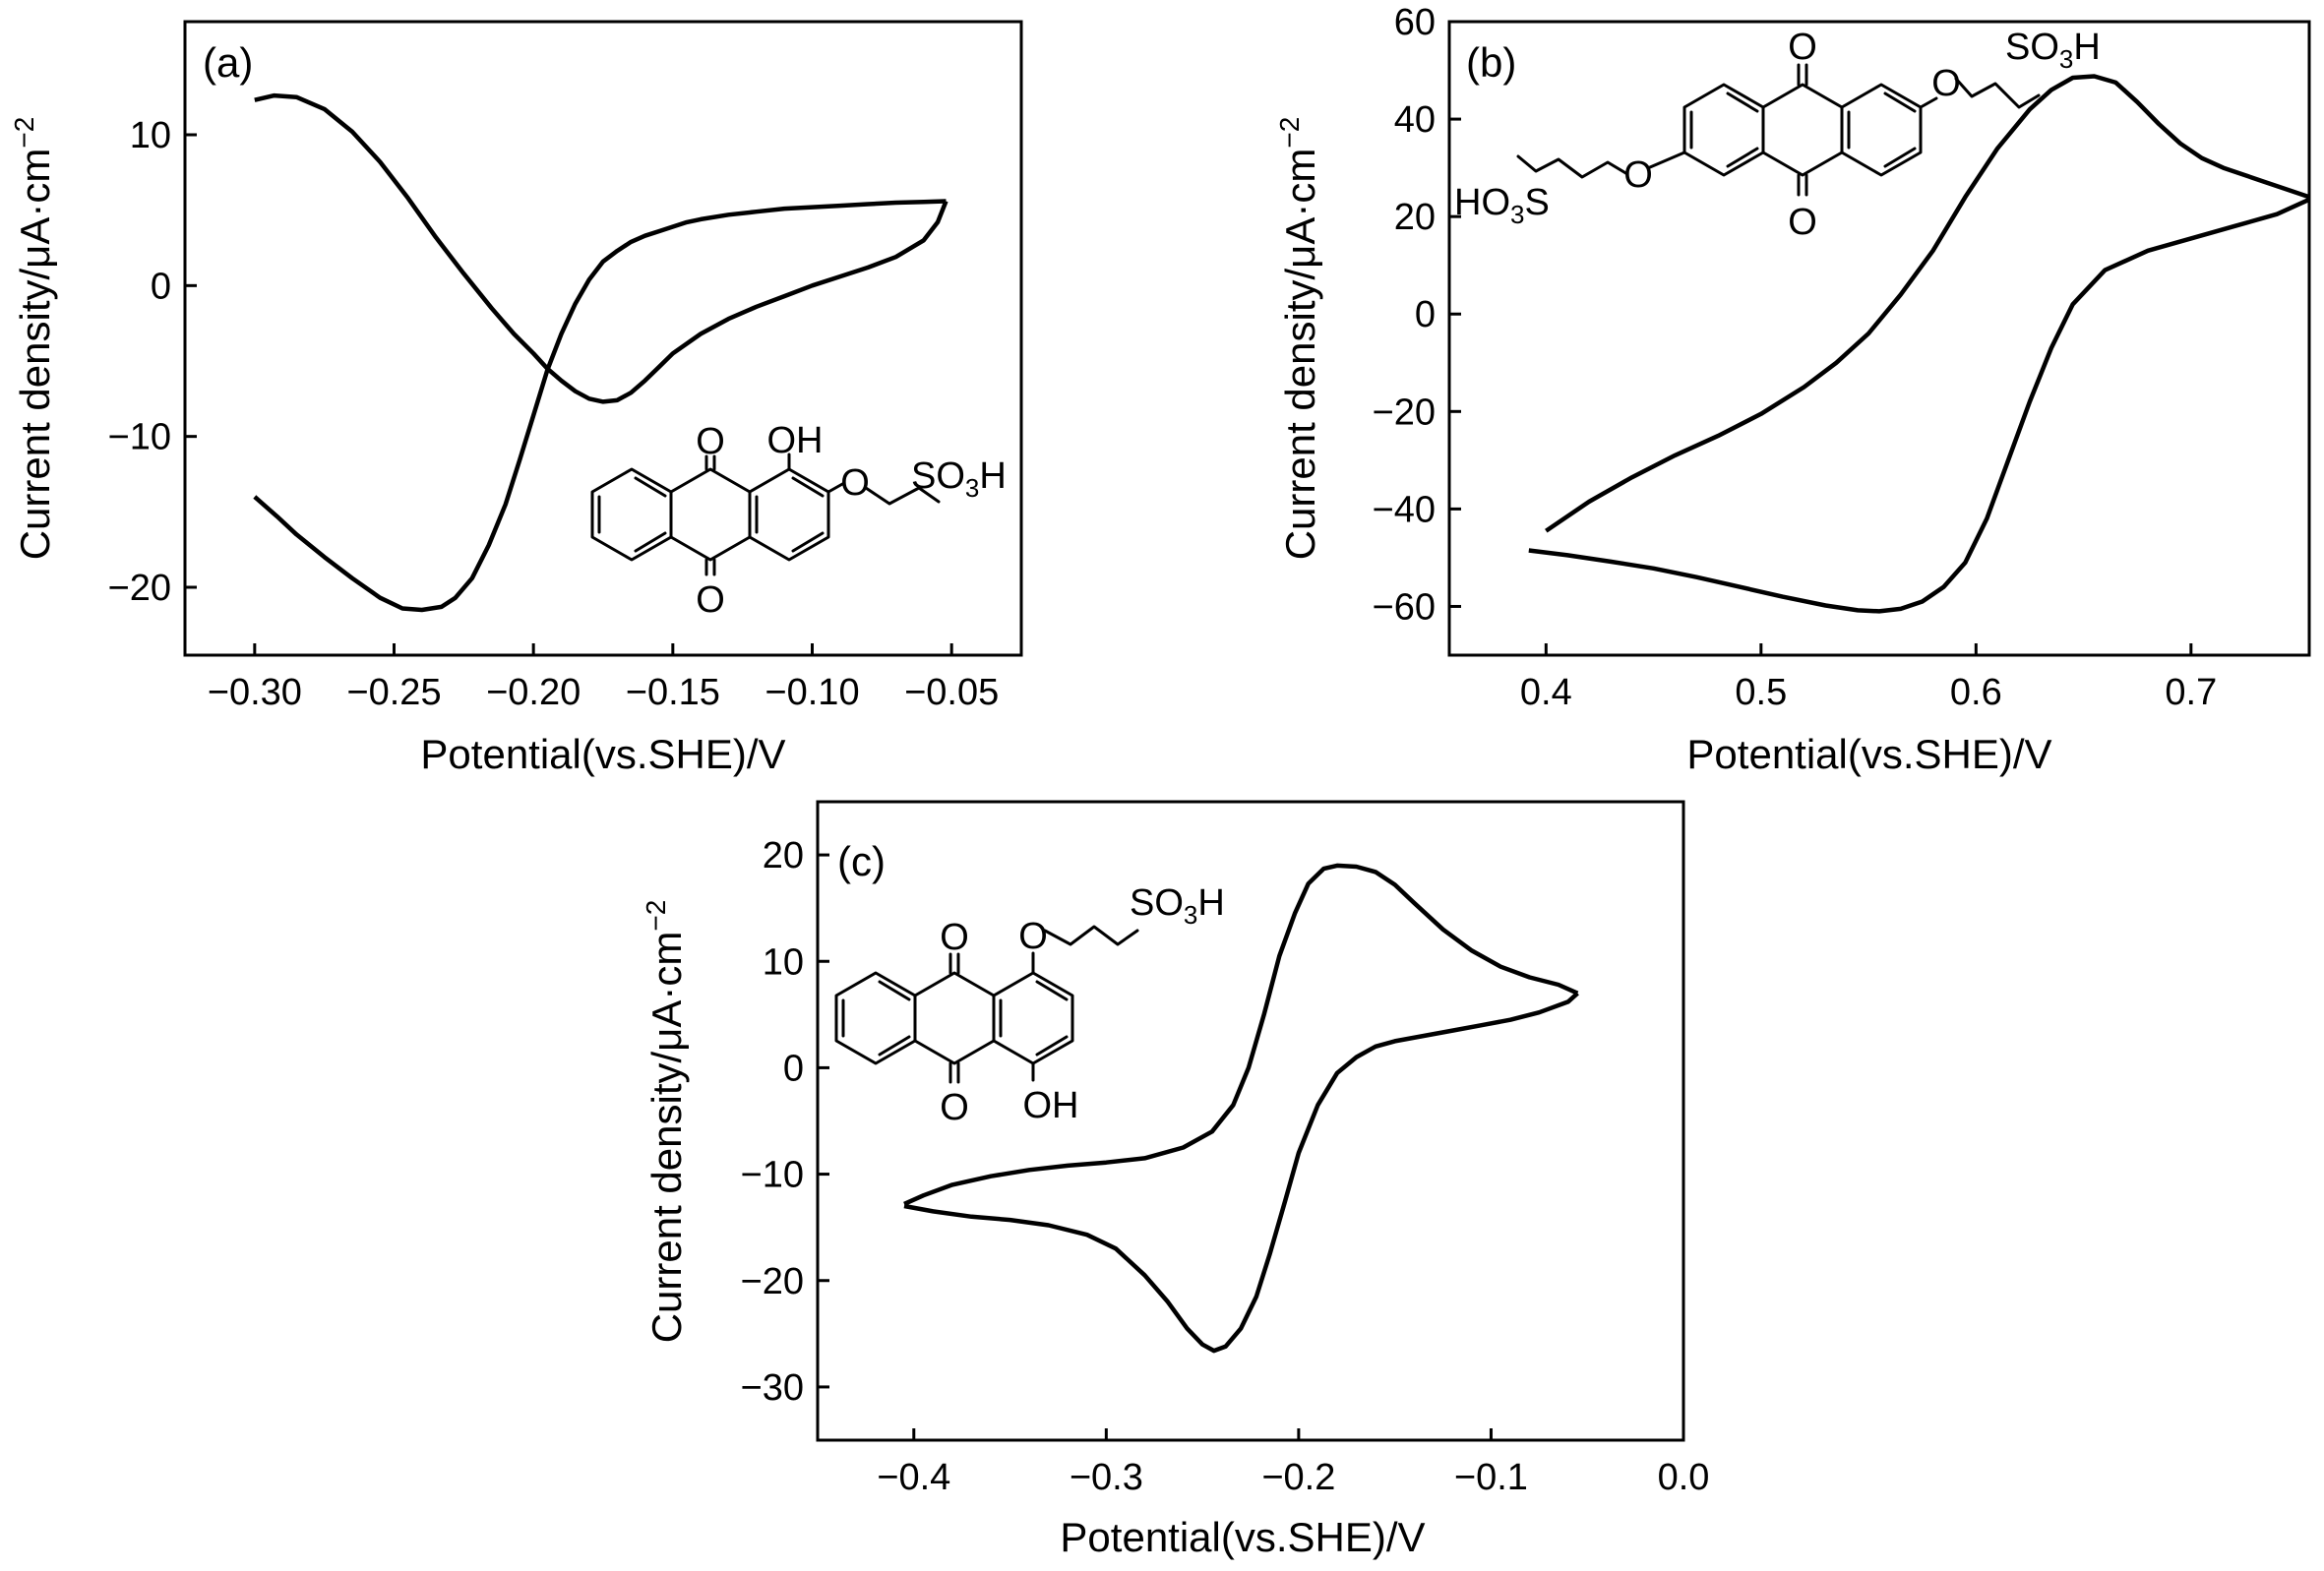 This screenshot has height=1571, width=2324. I want to click on cv-curve-b-forward, so click(1919, 405).